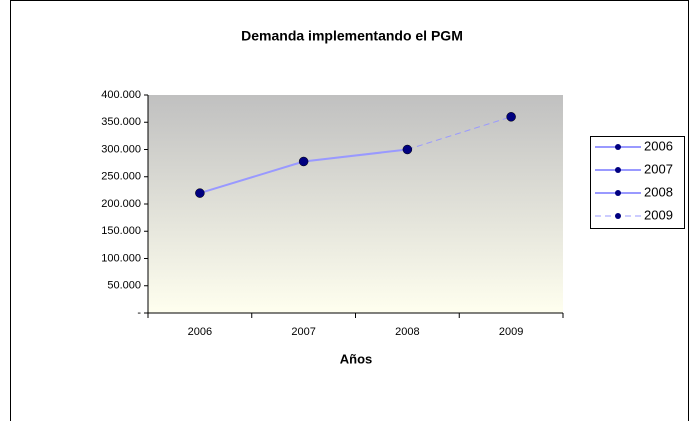 The width and height of the screenshot is (699, 421). I want to click on y-tick-label: 350.000, so click(121, 122).